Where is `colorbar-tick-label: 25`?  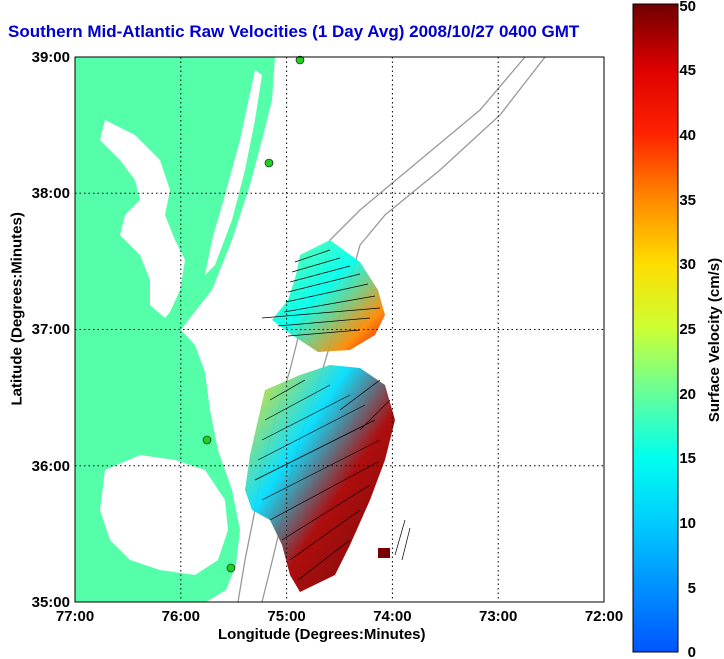 colorbar-tick-label: 25 is located at coordinates (687, 329).